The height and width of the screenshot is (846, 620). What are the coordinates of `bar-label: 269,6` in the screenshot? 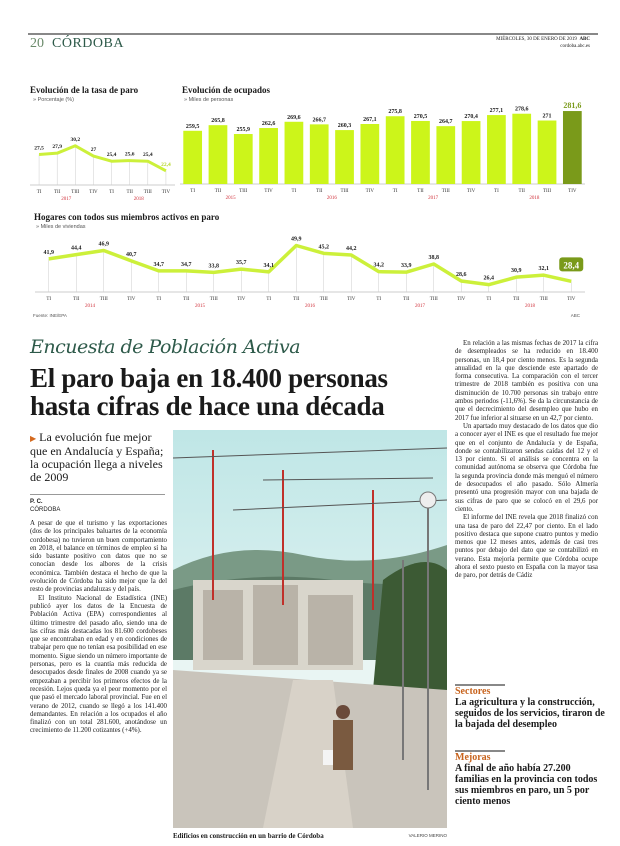 It's located at (294, 118).